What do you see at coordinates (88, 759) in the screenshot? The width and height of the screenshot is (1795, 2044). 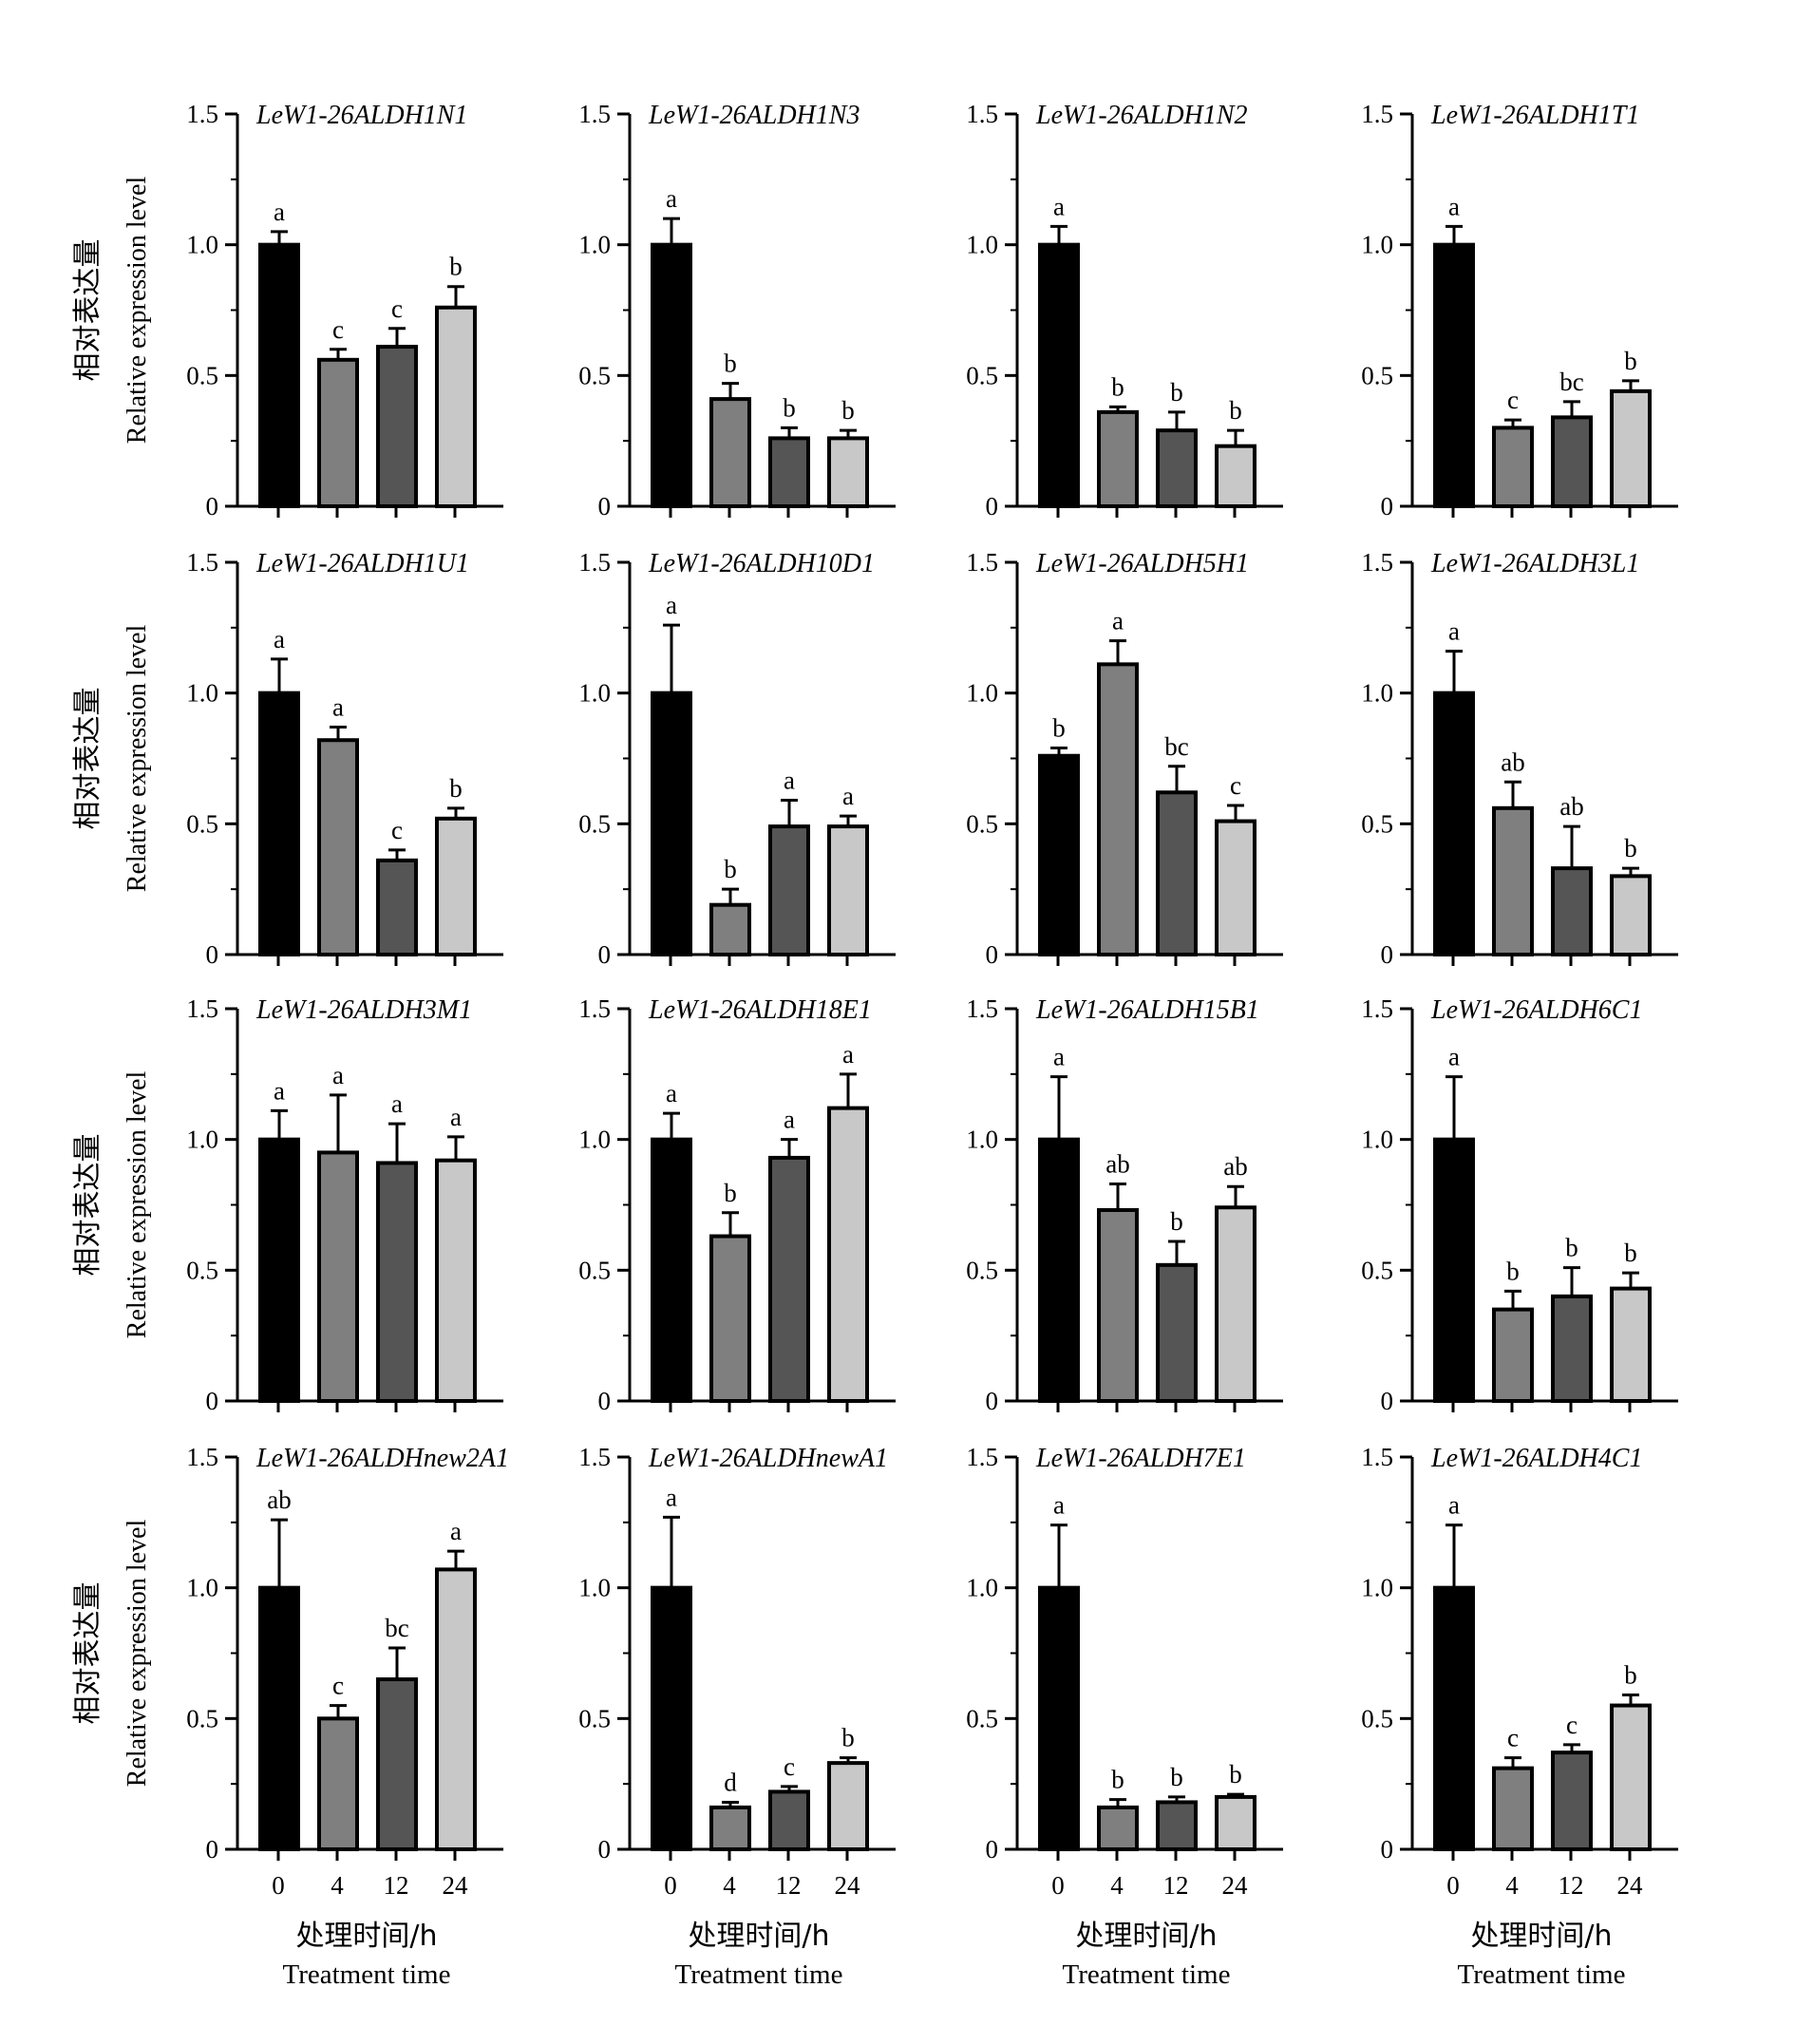 I see `y-axis-label-cn: 相对表达量` at bounding box center [88, 759].